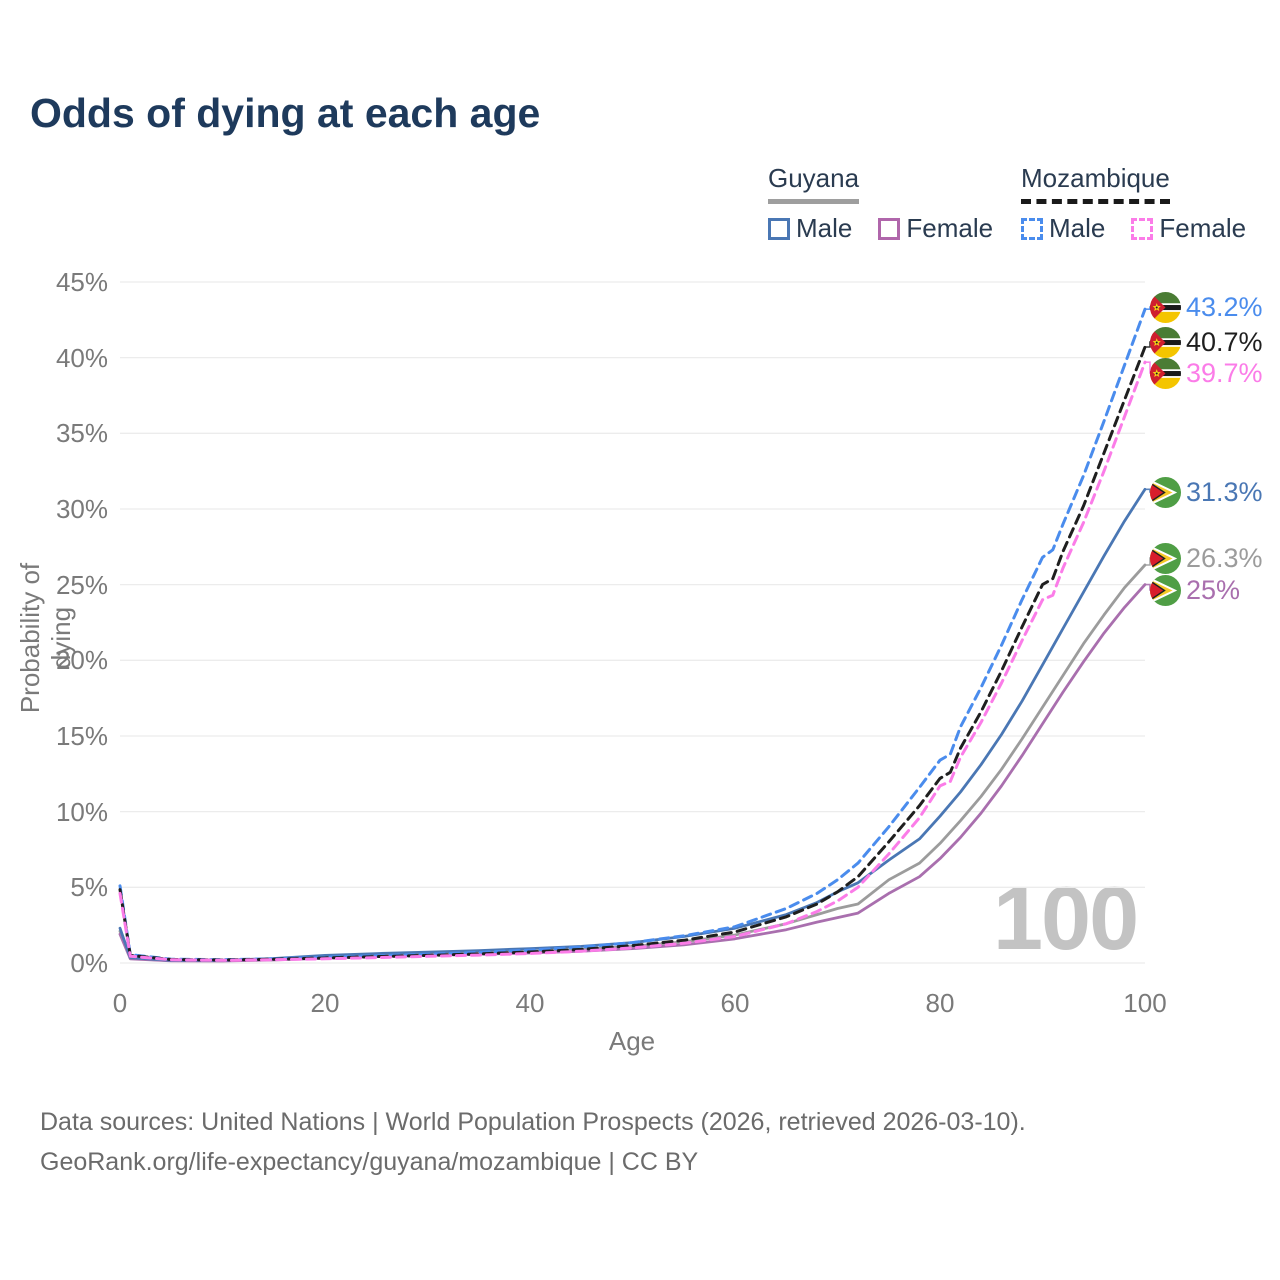 This screenshot has width=1280, height=1280. I want to click on y-tick-40: 40%, so click(81, 358).